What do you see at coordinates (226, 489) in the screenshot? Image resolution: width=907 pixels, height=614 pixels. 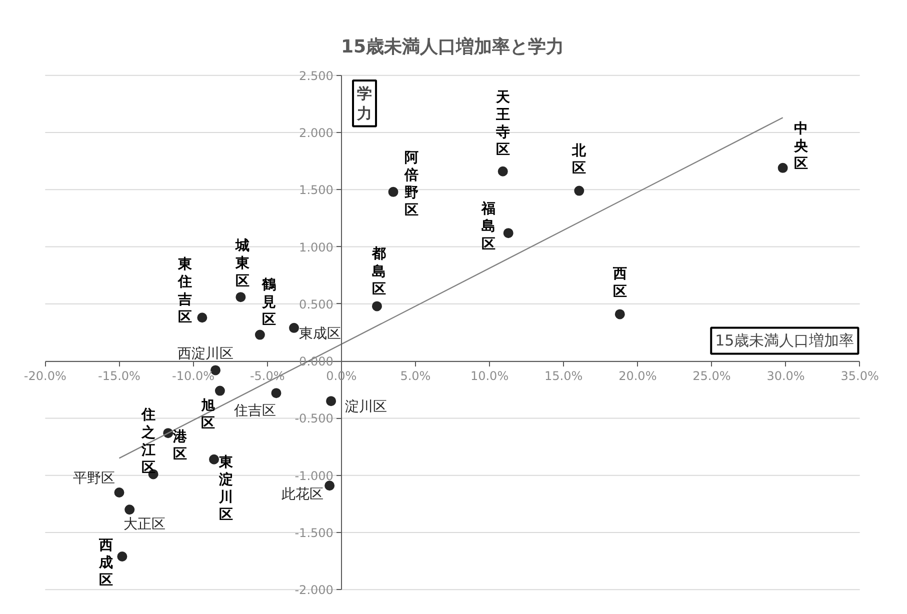 I see `annotation: 東淀川区` at bounding box center [226, 489].